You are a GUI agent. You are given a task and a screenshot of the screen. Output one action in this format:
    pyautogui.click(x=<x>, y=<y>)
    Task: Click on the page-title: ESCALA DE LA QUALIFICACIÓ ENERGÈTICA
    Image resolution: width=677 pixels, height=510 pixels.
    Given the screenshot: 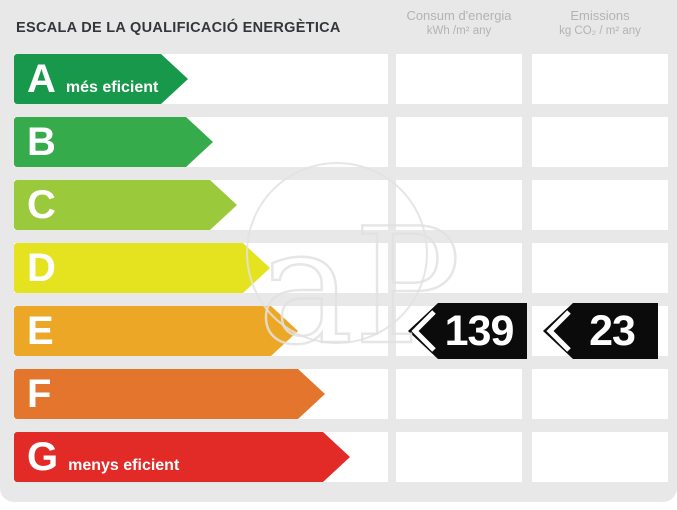 What is the action you would take?
    pyautogui.click(x=178, y=28)
    